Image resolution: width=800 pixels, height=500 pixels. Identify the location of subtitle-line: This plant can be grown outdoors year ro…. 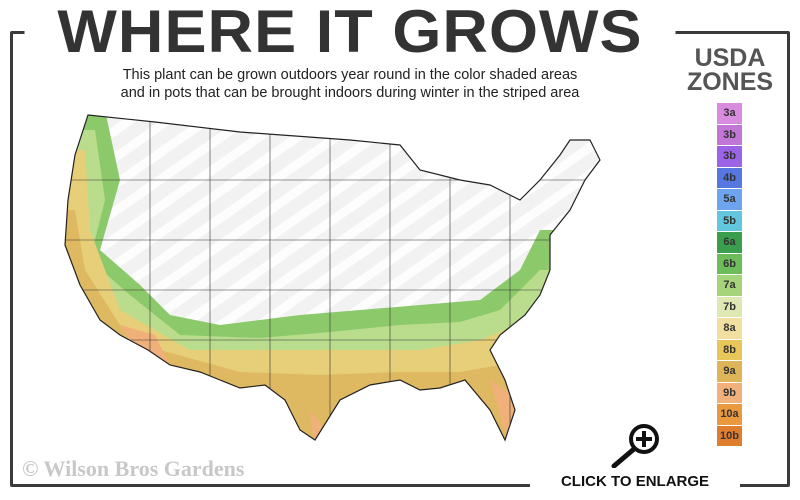
(350, 75).